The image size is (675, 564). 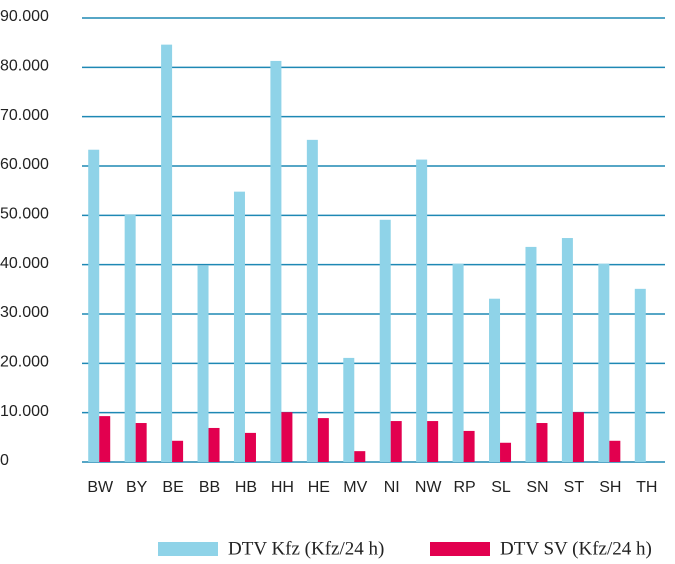 What do you see at coordinates (306, 548) in the screenshot?
I see `legend-label: DTV Kfz (Kfz/24 h)` at bounding box center [306, 548].